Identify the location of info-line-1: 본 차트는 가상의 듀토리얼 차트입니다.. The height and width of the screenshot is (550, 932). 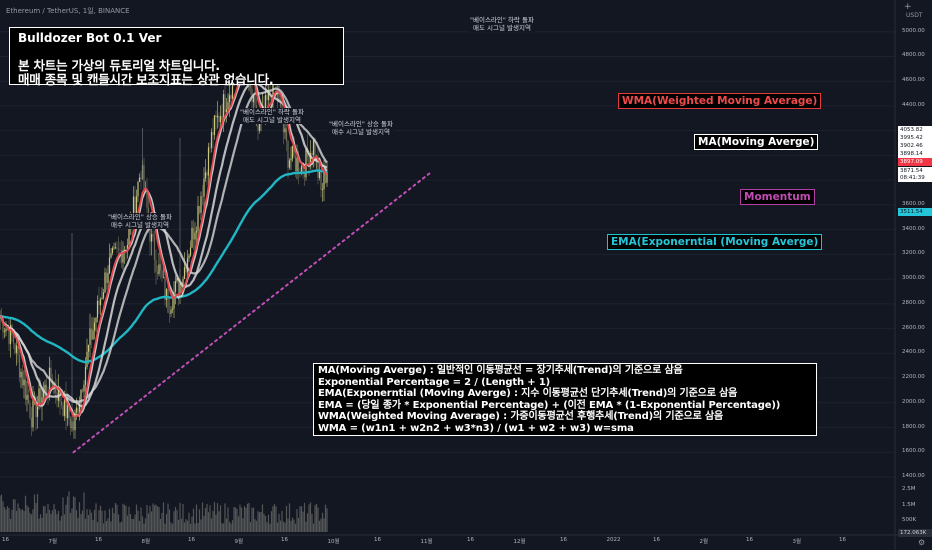
(119, 65).